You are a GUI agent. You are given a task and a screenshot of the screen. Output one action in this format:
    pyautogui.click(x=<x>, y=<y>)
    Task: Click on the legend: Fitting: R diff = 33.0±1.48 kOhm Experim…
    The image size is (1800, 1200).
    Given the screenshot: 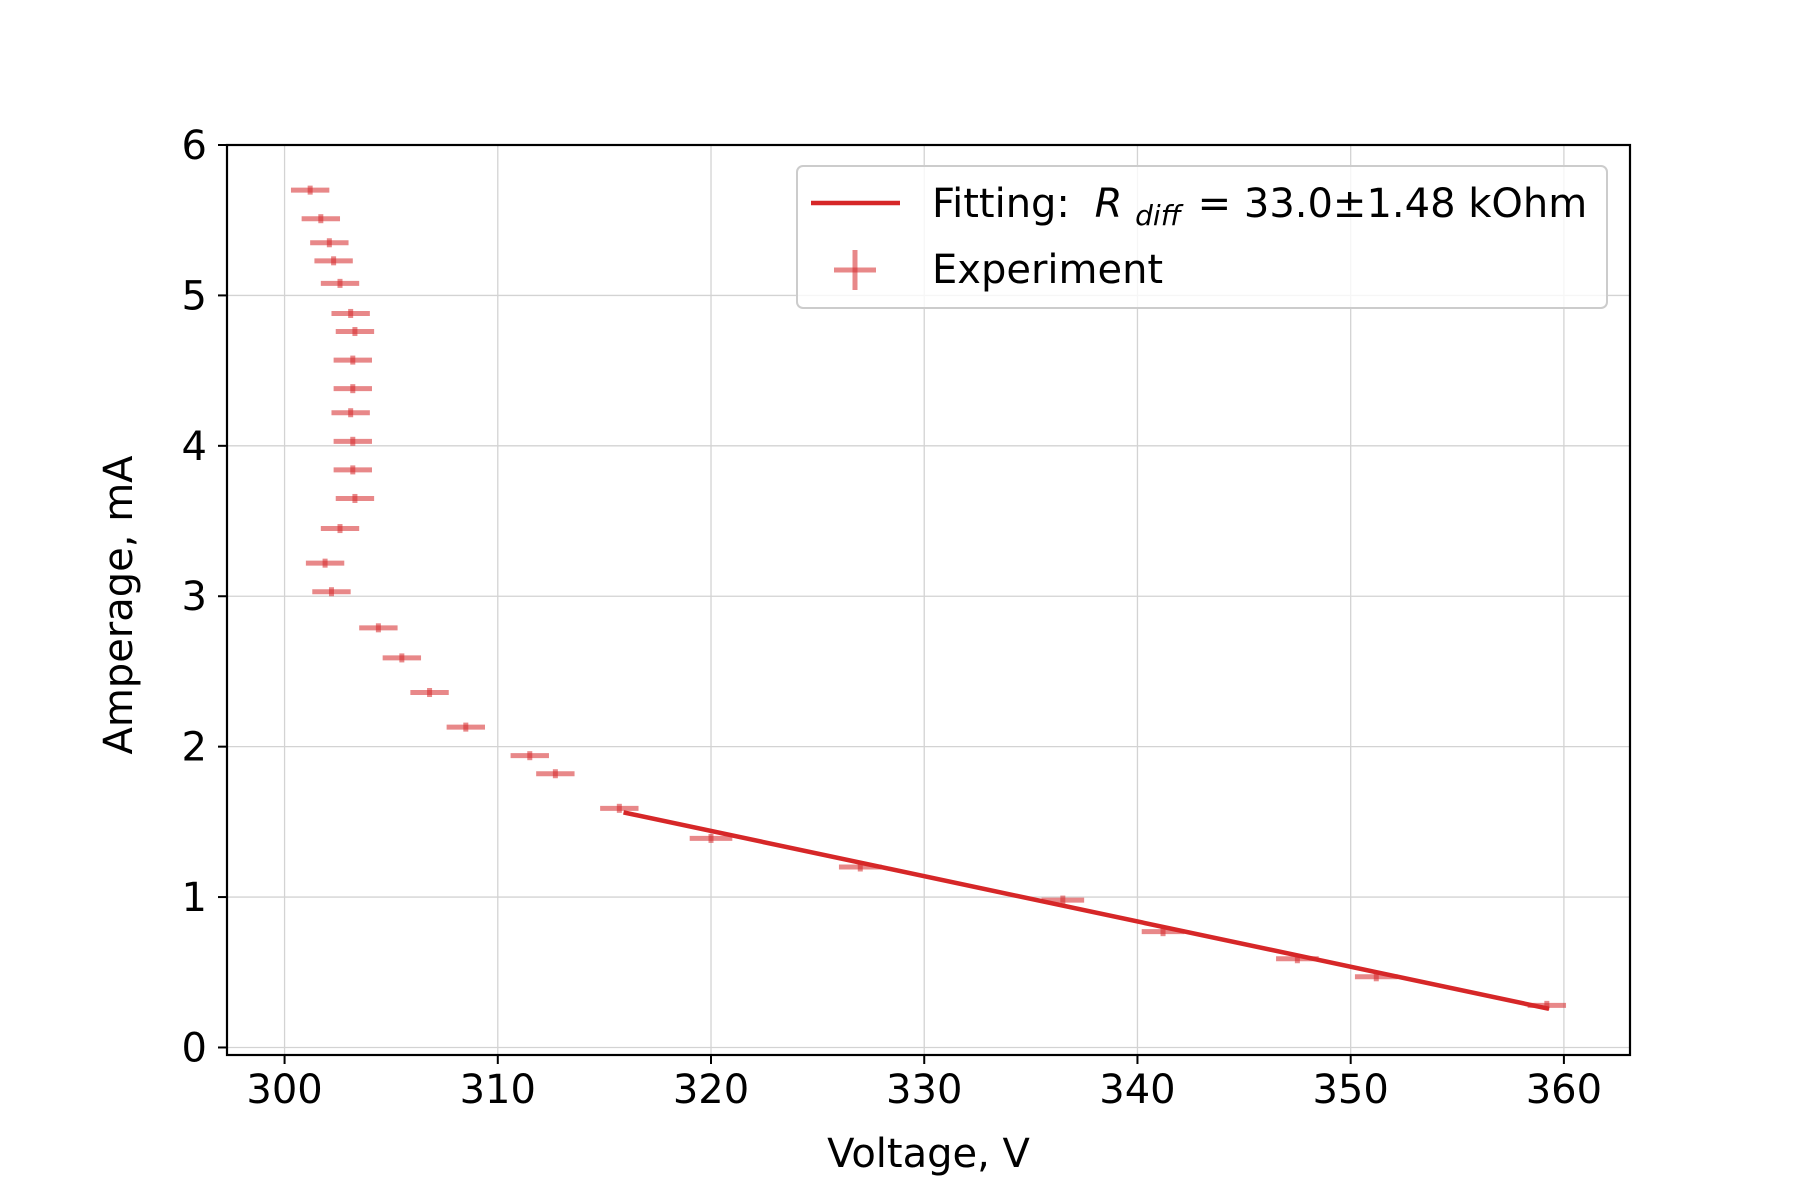 What is the action you would take?
    pyautogui.click(x=1202, y=237)
    